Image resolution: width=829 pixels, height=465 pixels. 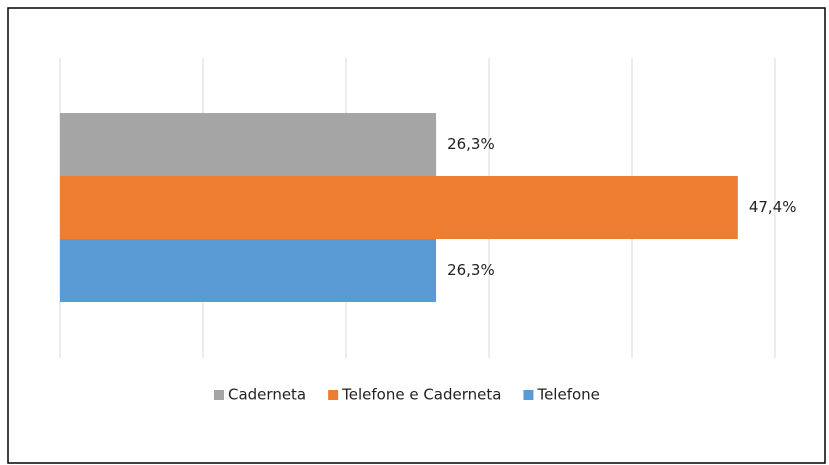 What do you see at coordinates (567, 395) in the screenshot?
I see `legend-label: Telefone` at bounding box center [567, 395].